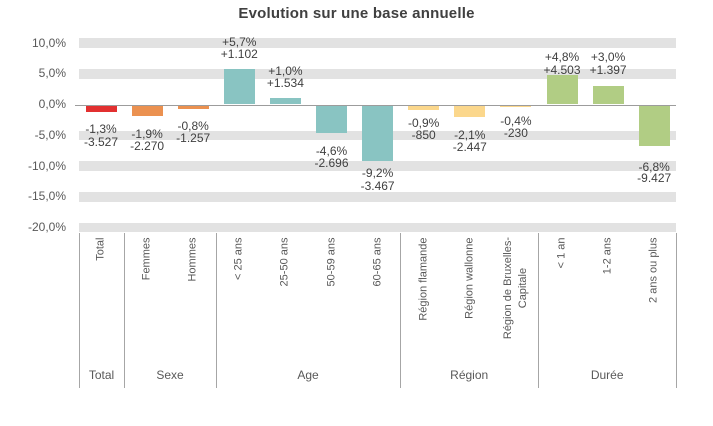  I want to click on y-axis-tick-label: -5,0%, so click(50, 134).